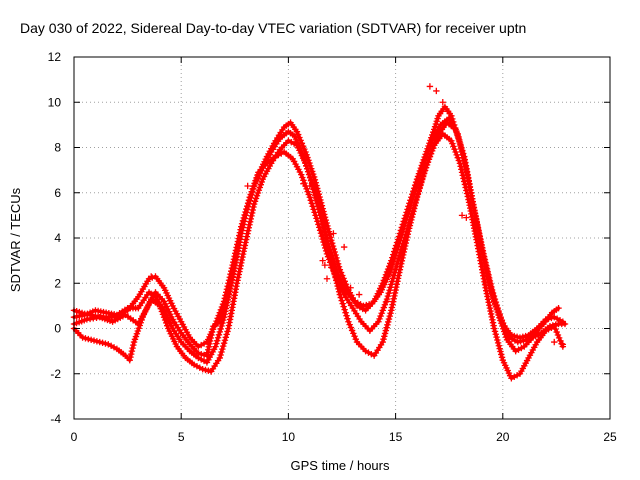 Image resolution: width=640 pixels, height=480 pixels. What do you see at coordinates (55, 102) in the screenshot?
I see `y-tick-label: 10` at bounding box center [55, 102].